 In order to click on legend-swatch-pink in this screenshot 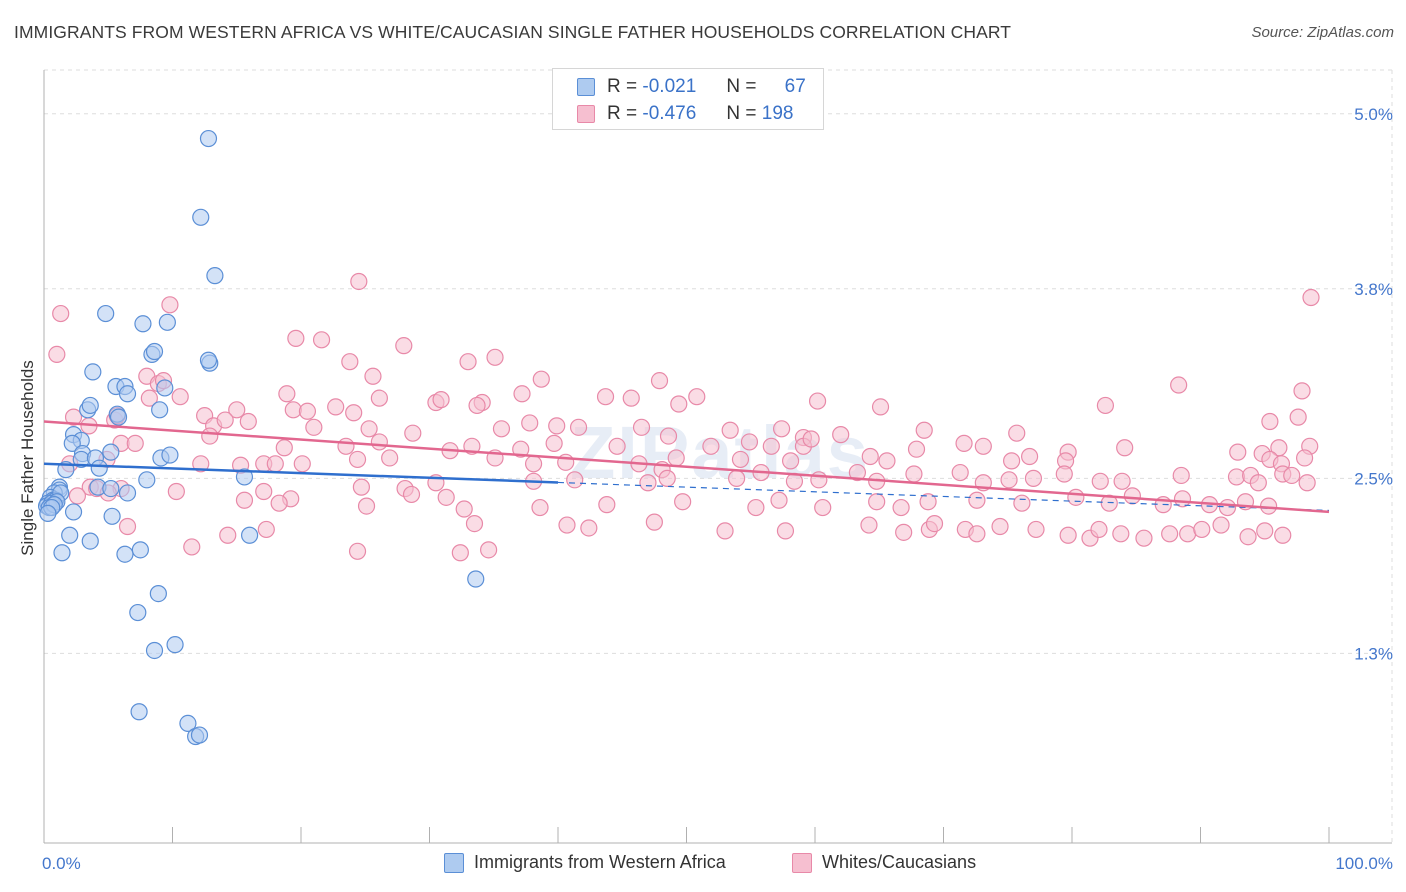, I will do `click(586, 114)`.